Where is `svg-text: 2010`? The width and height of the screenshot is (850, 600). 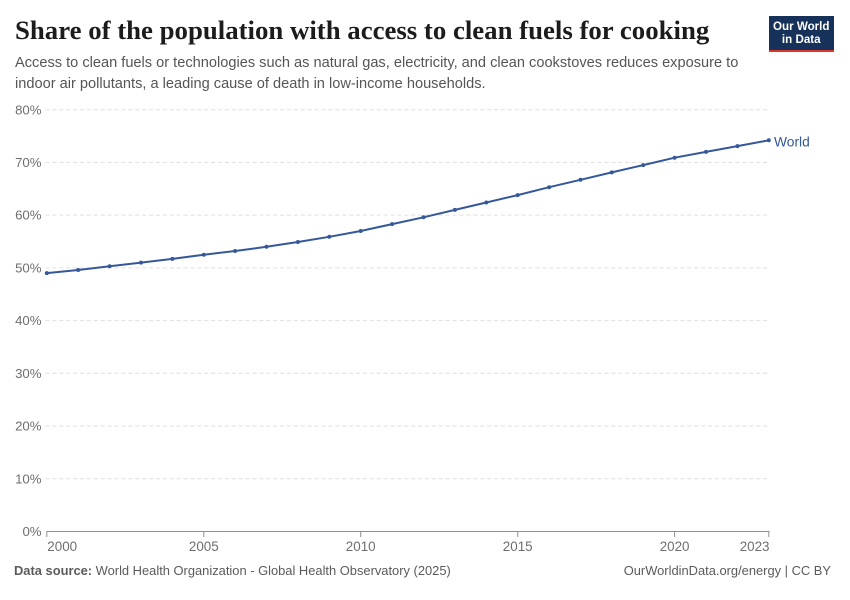 svg-text: 2010 is located at coordinates (361, 546).